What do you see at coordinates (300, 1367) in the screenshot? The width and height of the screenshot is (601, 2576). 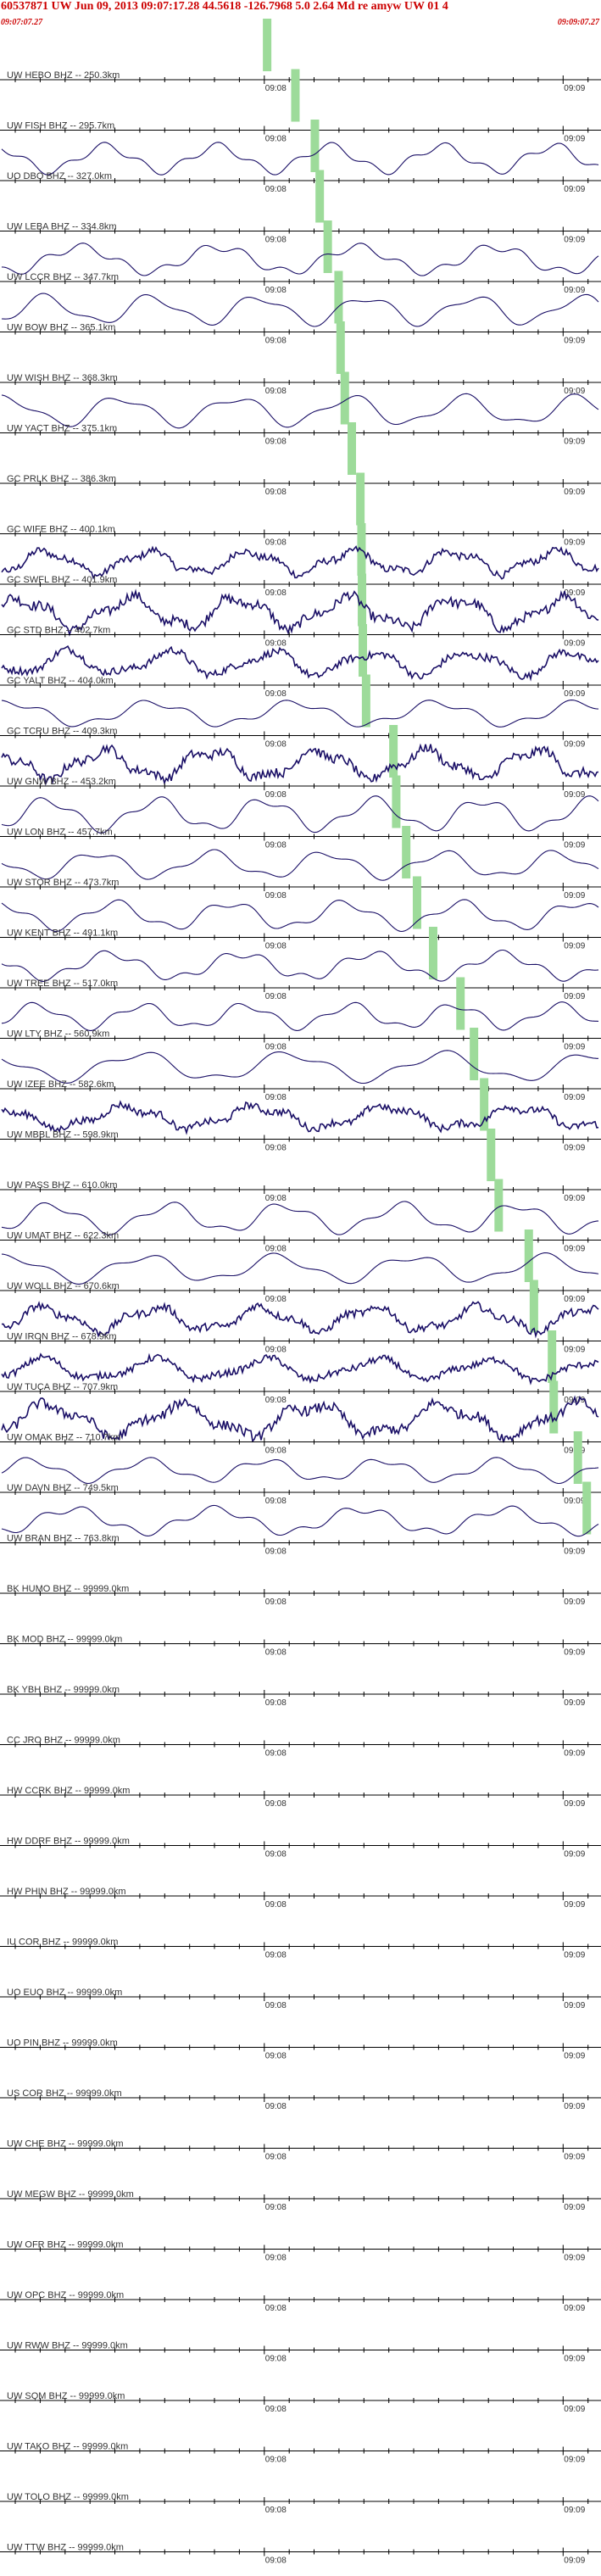 I see `trace-panel: 09:08 09:09 UW TUCA BHZ -- 707.9km` at bounding box center [300, 1367].